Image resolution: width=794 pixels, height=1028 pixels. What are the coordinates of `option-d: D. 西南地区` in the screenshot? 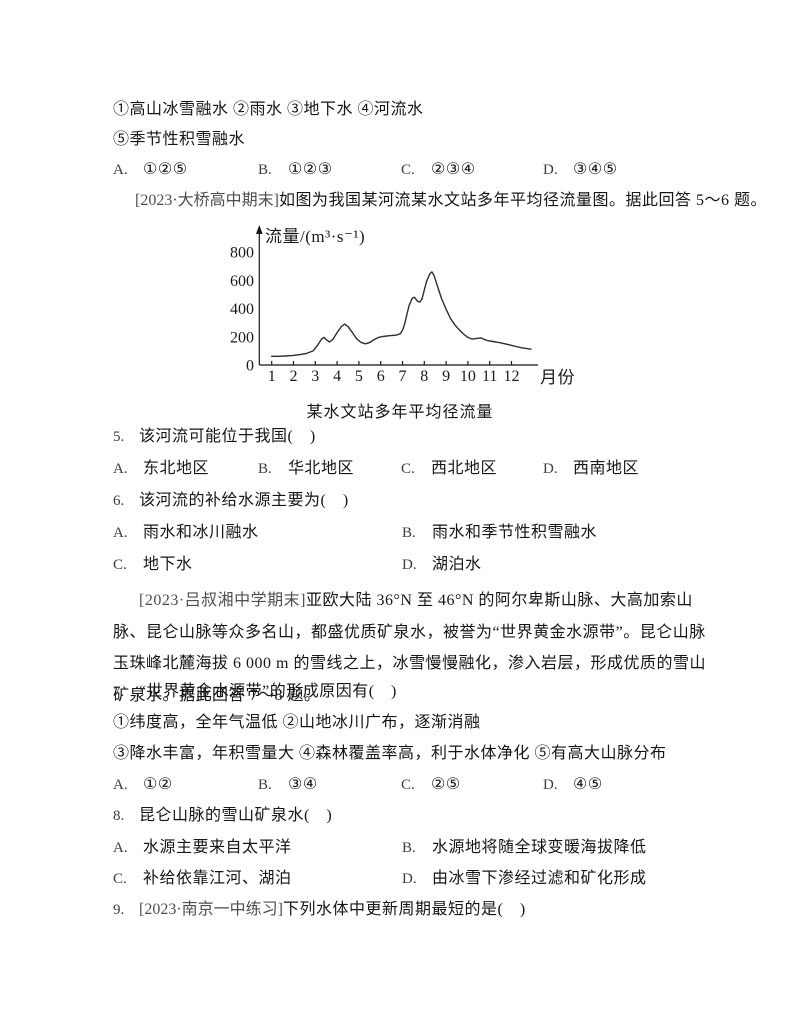 It's located at (591, 469).